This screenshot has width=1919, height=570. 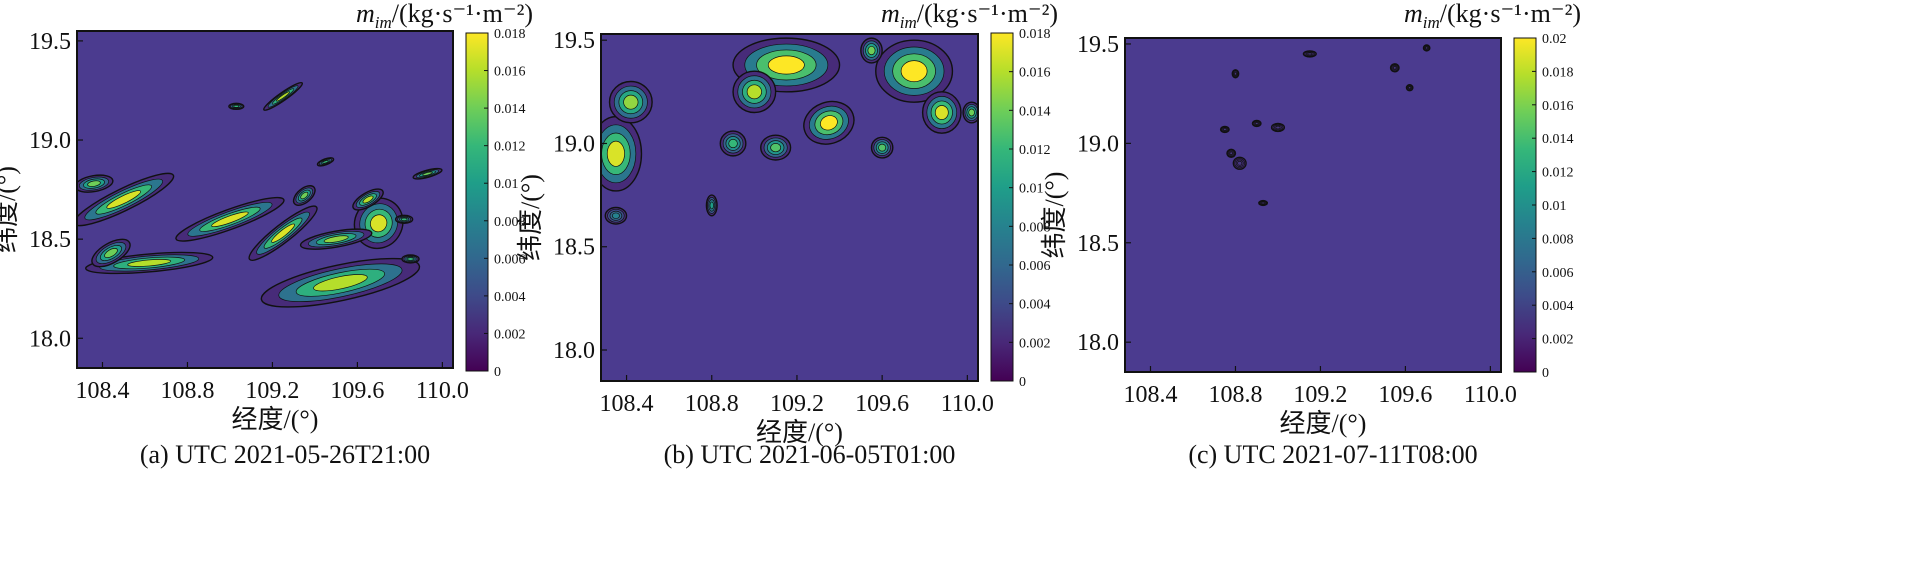 What do you see at coordinates (1035, 150) in the screenshot?
I see `colorbar-tick-label: 0.012` at bounding box center [1035, 150].